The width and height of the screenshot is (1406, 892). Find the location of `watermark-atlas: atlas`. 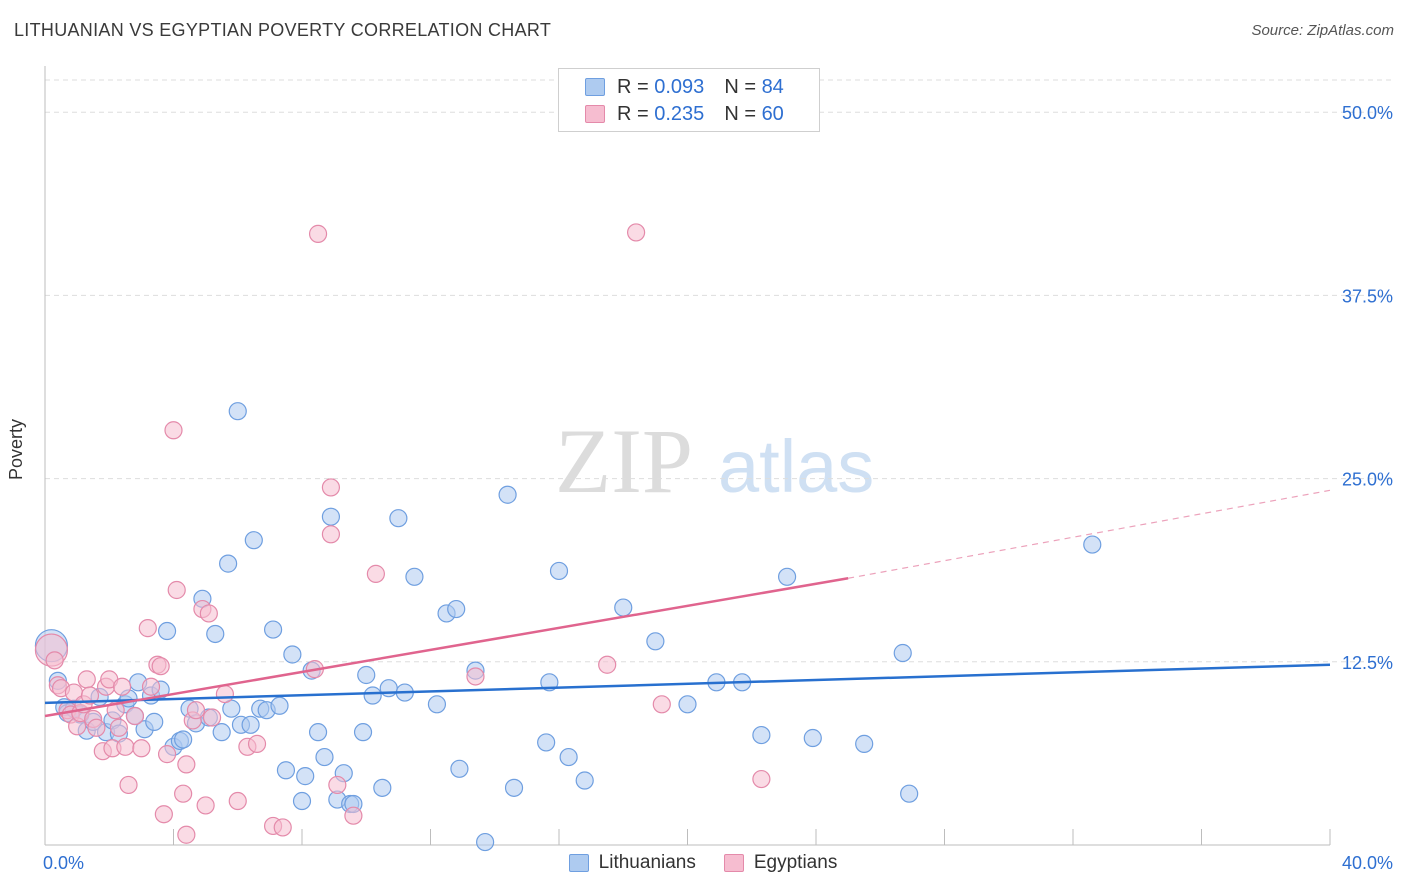

watermark-atlas: atlas is located at coordinates (796, 466).